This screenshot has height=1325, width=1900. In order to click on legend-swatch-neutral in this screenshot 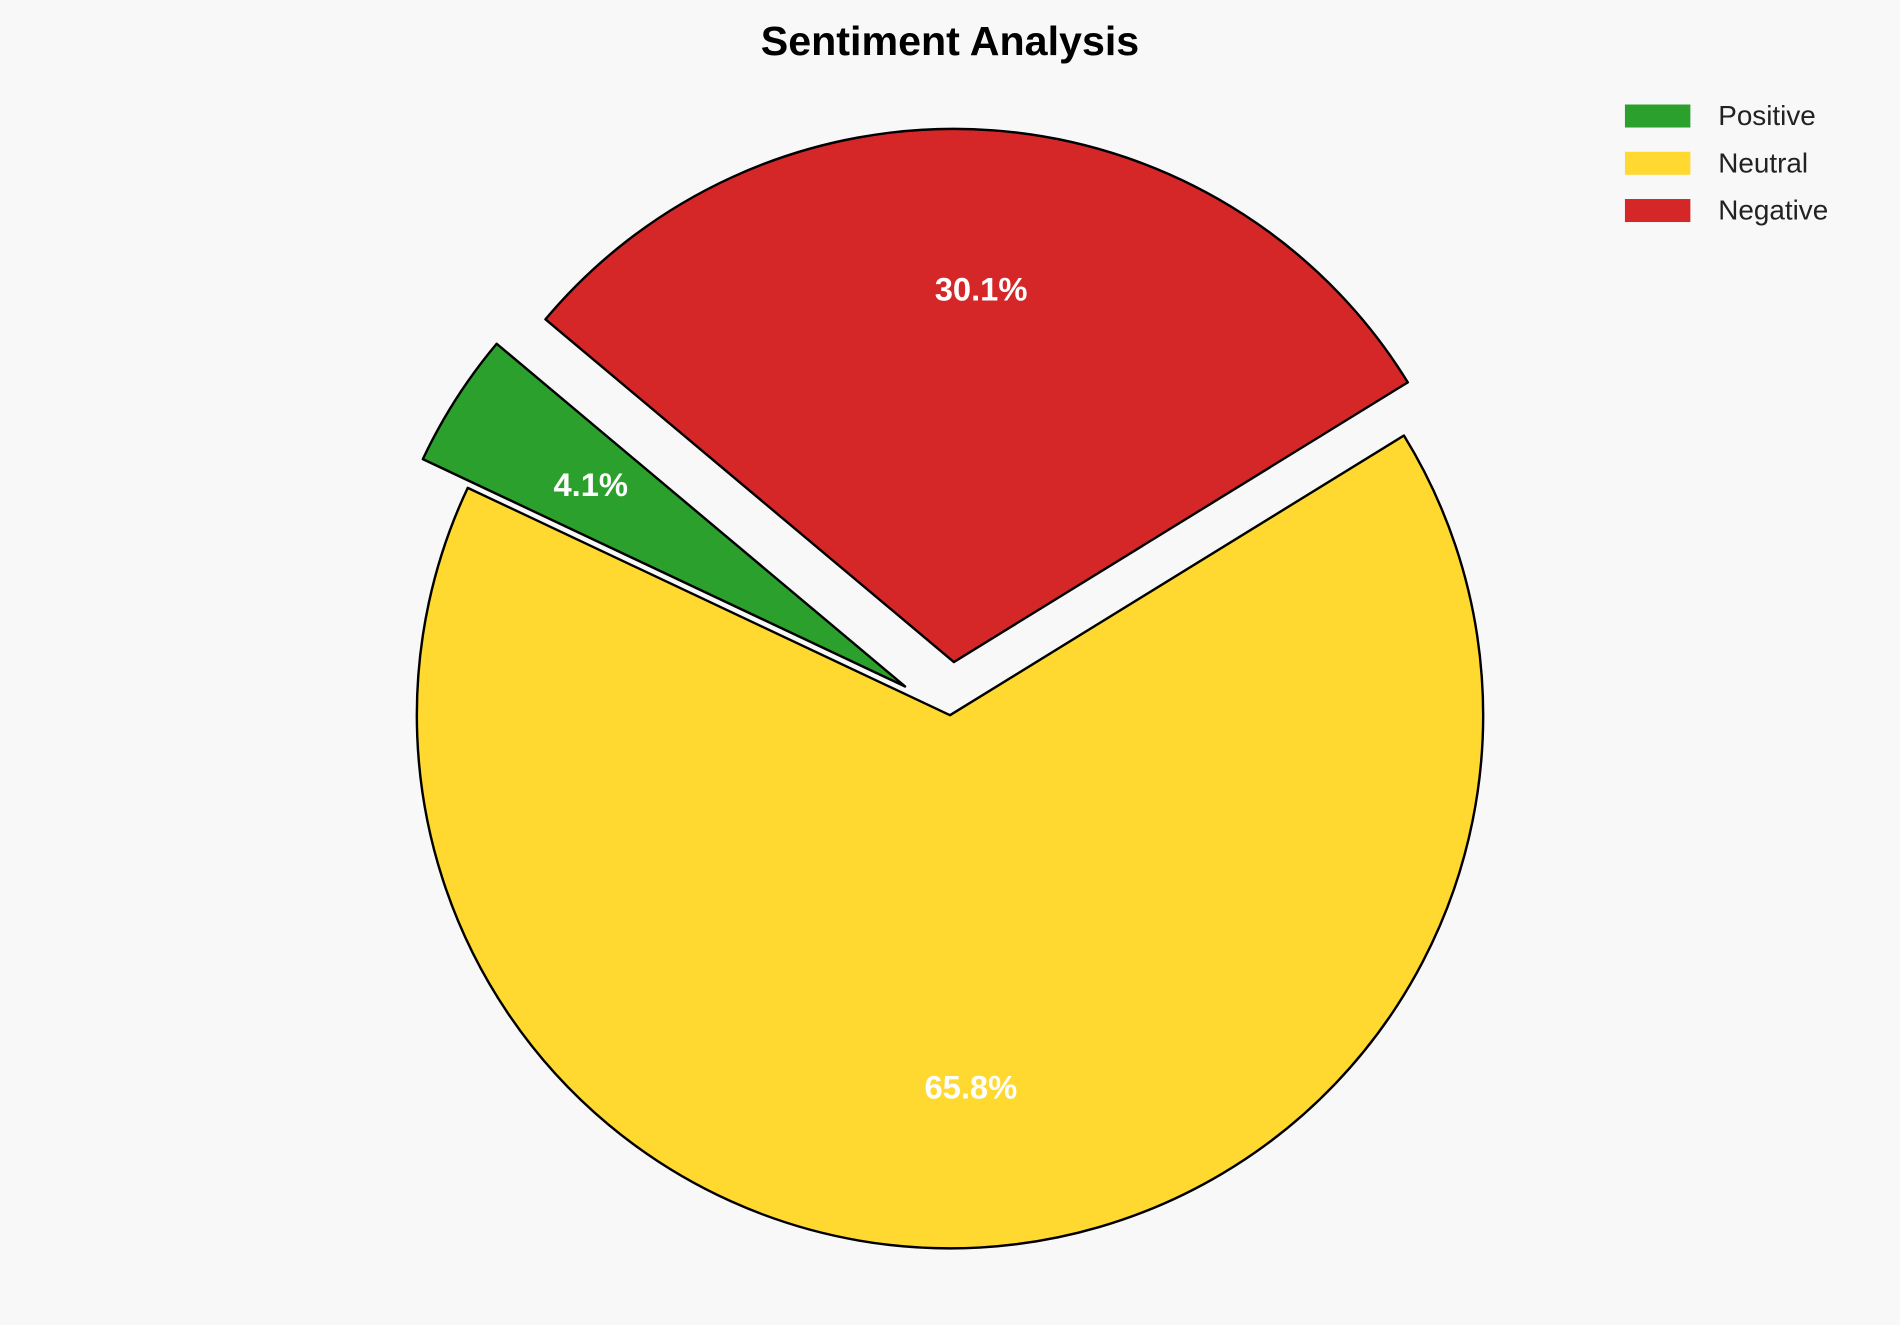, I will do `click(1657, 163)`.